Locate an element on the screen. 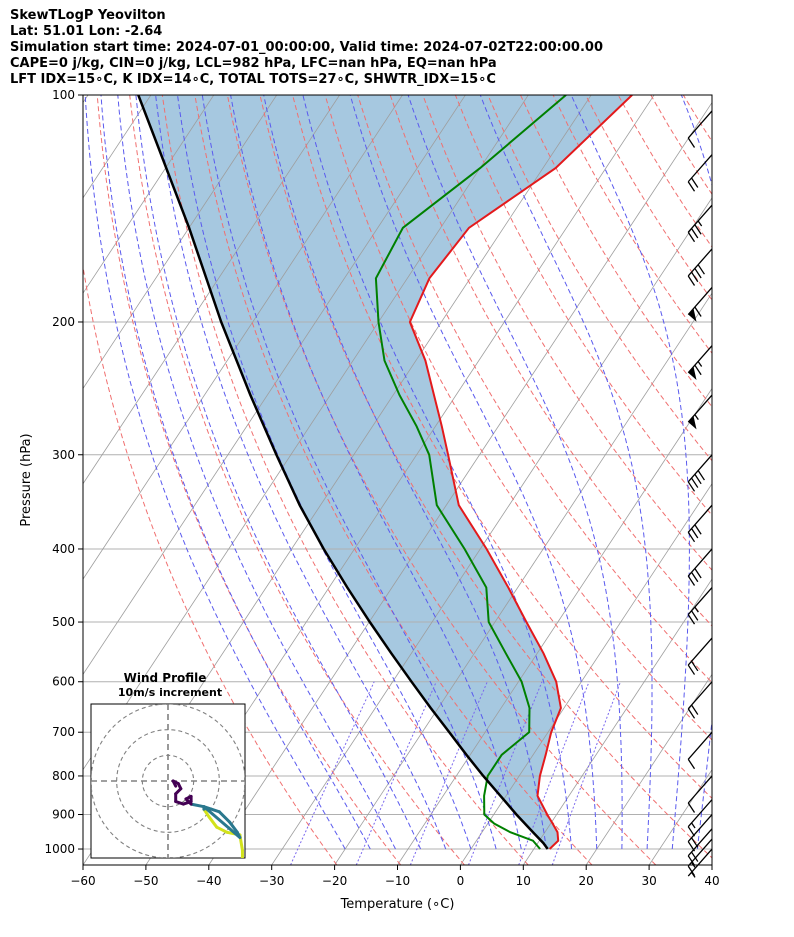 This screenshot has width=794, height=937. y-tick-label: 700 is located at coordinates (63, 732).